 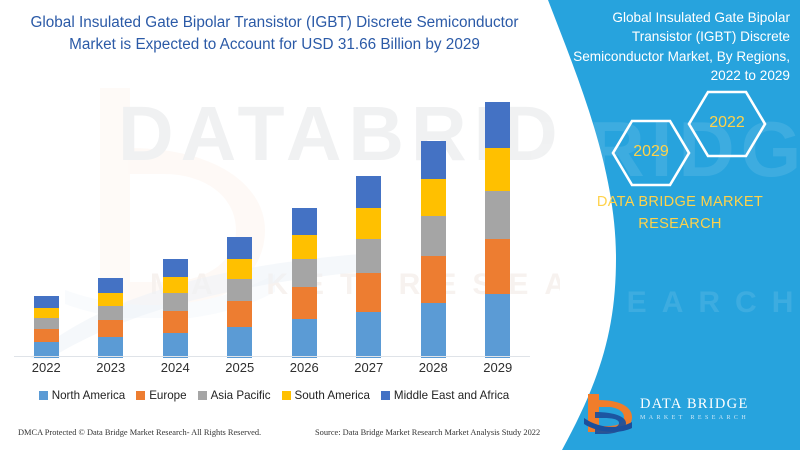 I want to click on bar-2023, so click(x=111, y=318).